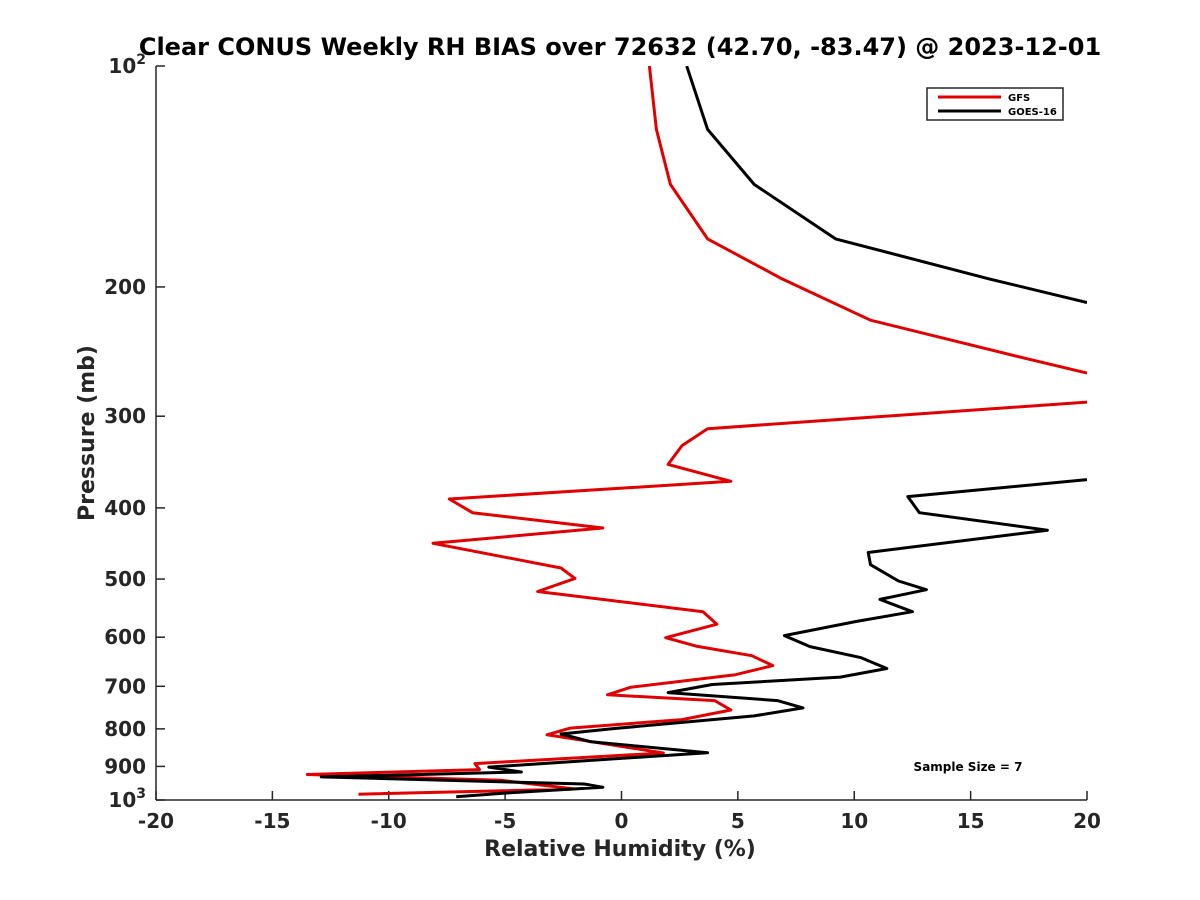 This screenshot has width=1200, height=900. Describe the element at coordinates (87, 433) in the screenshot. I see `y-axis-label: Pressure (mb)` at that location.